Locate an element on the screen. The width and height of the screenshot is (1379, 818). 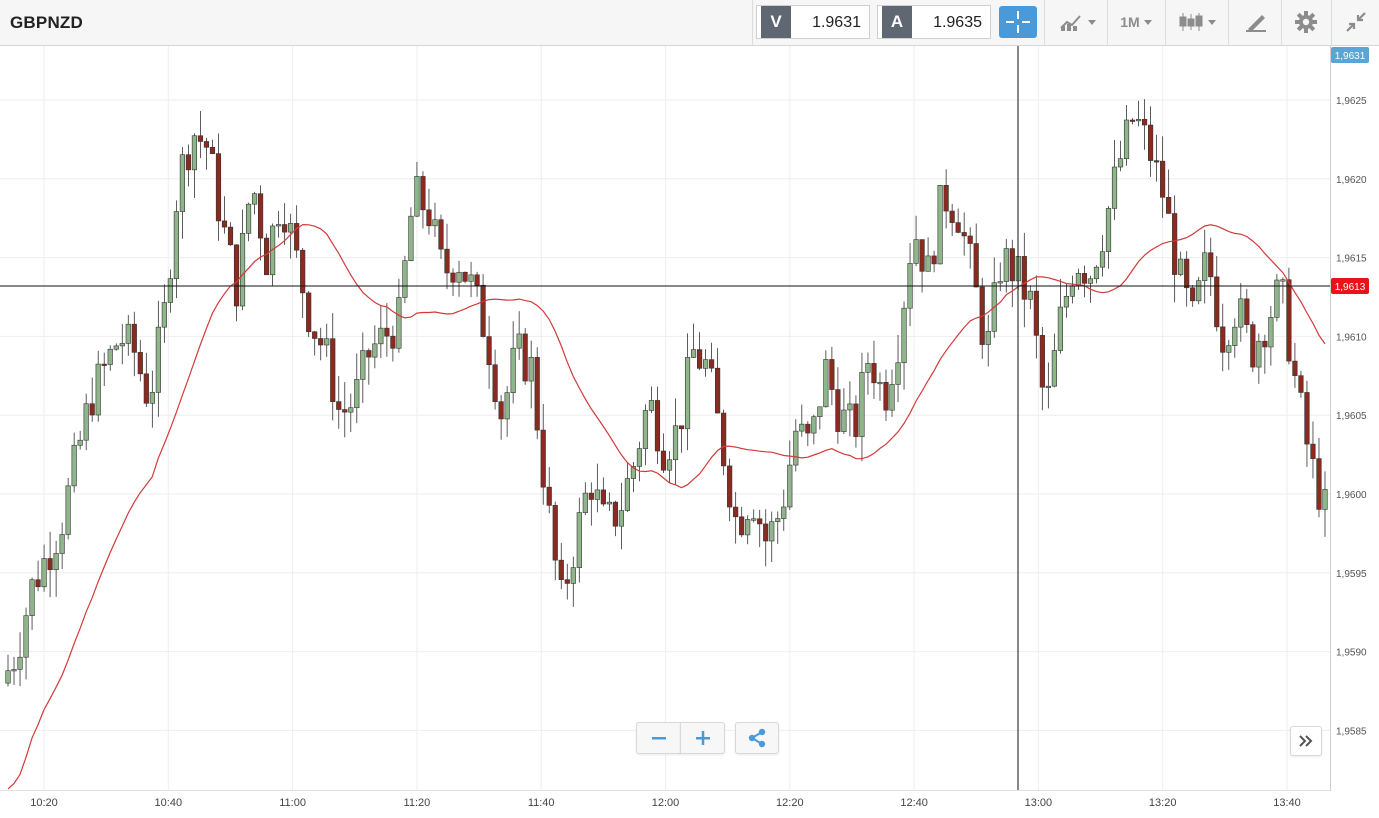
crosshair-button is located at coordinates (1018, 22).